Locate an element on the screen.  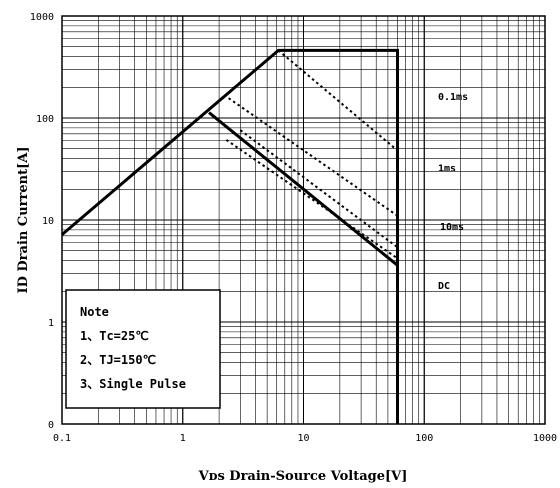
series-label: 0.1ms is located at coordinates (453, 97).